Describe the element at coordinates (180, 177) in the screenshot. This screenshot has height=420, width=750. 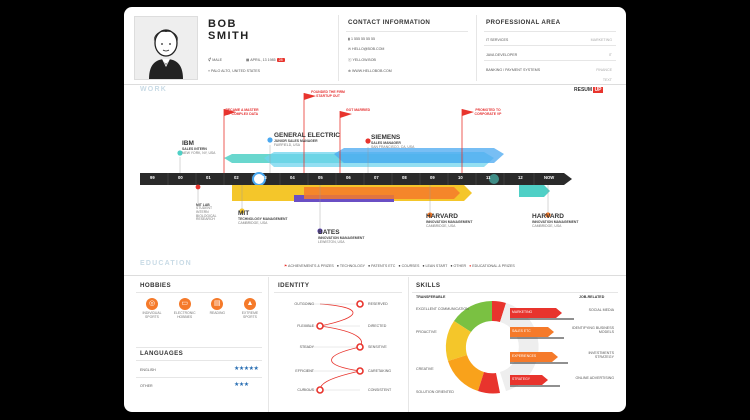
I see `year-label: 00` at that location.